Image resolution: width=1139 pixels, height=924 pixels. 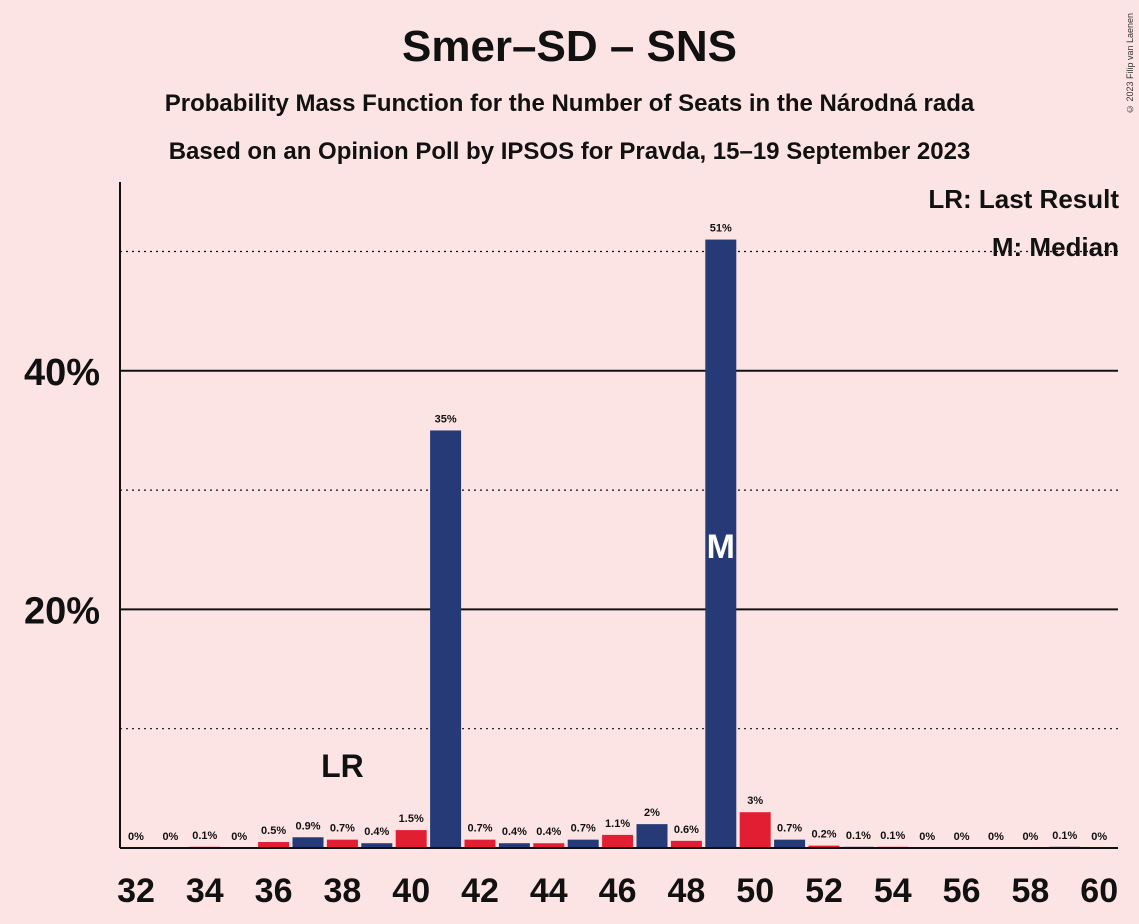 What do you see at coordinates (893, 891) in the screenshot?
I see `x-tick-label: 54` at bounding box center [893, 891].